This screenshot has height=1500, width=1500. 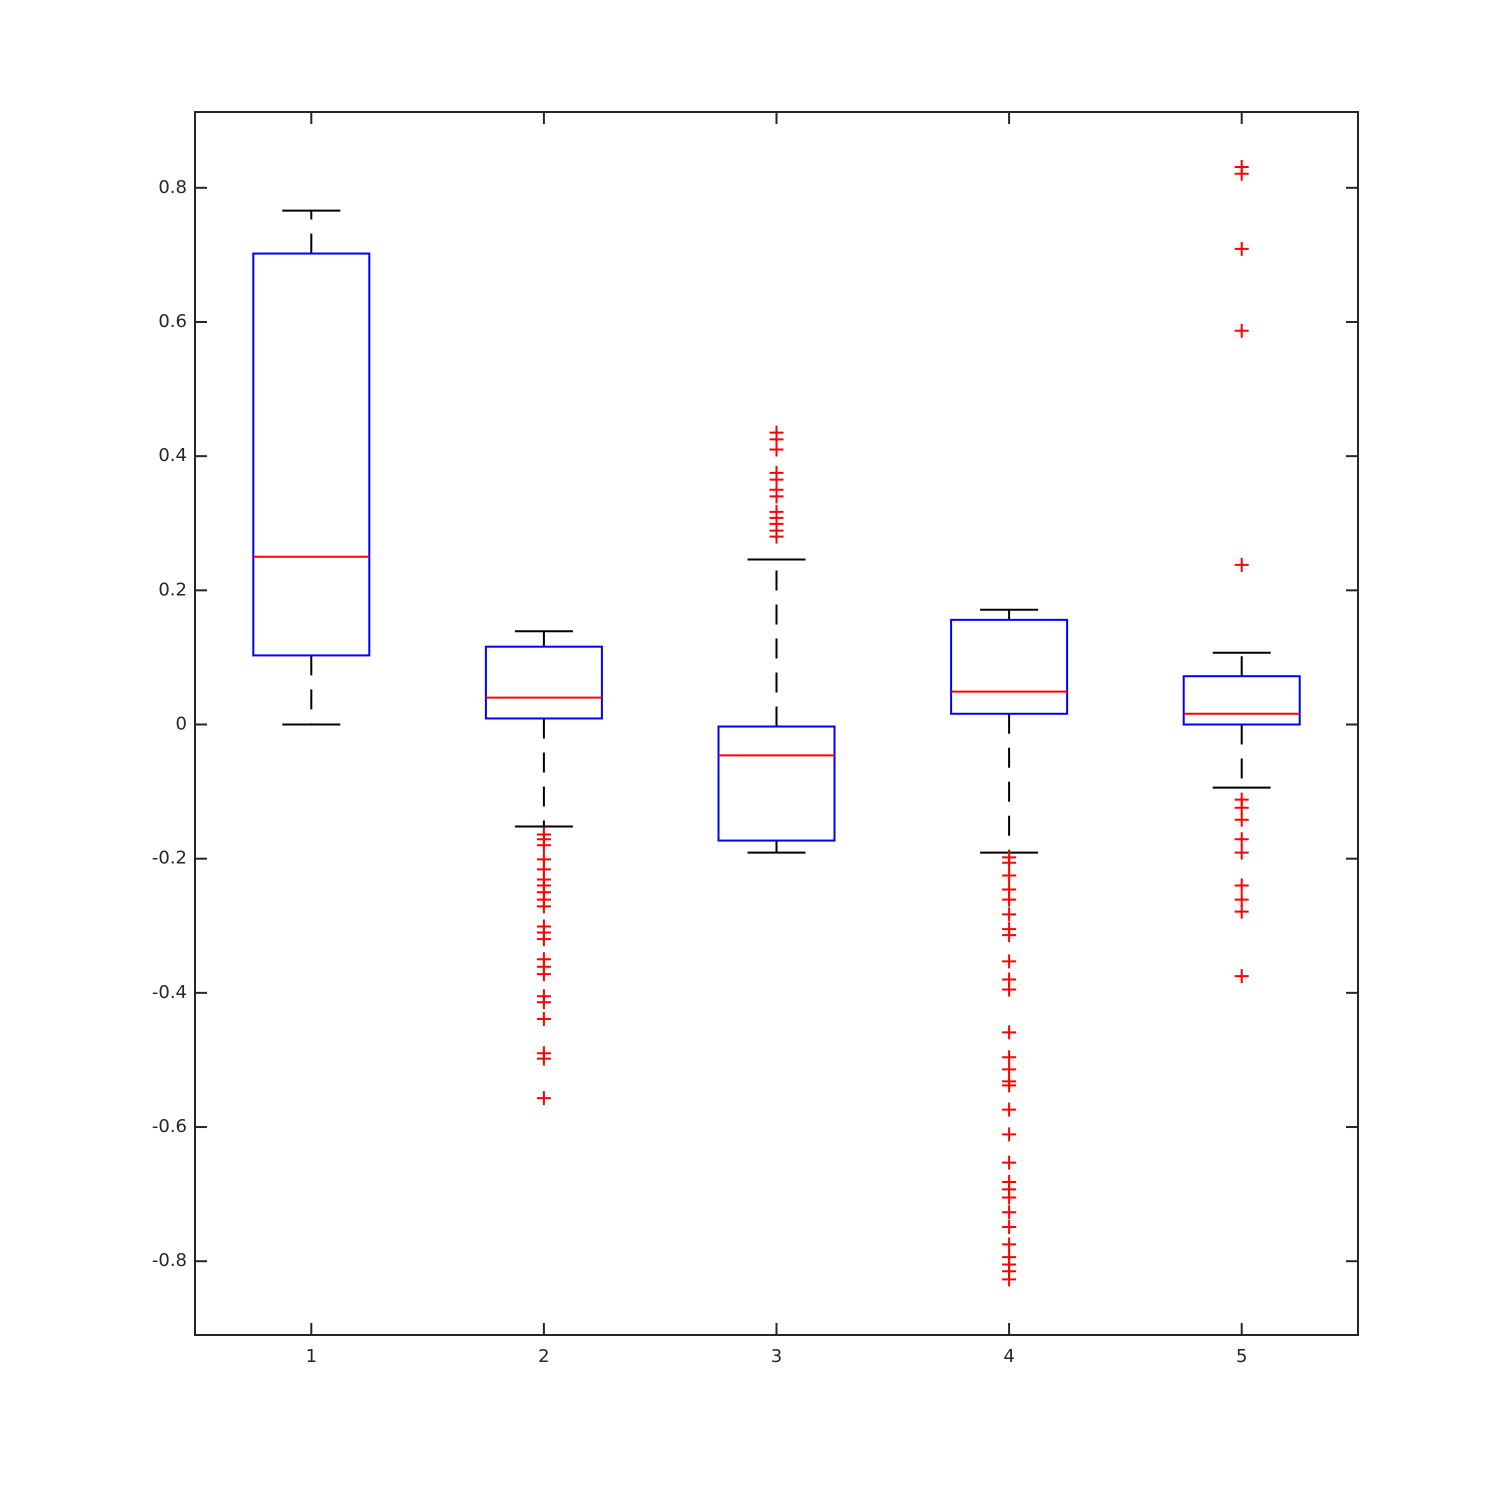 I want to click on y-tick-label: -0.8, so click(x=169, y=1260).